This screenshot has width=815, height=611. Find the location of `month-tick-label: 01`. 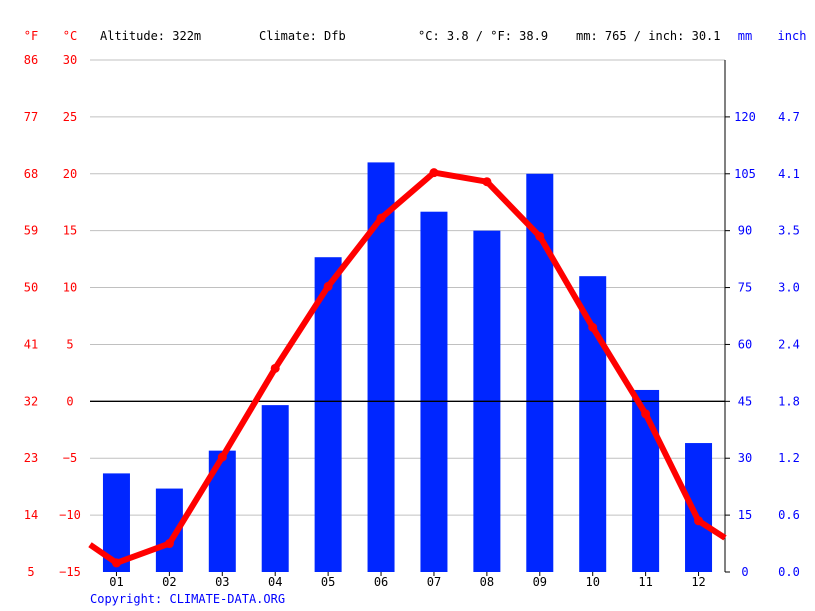

month-tick-label: 01 is located at coordinates (116, 582).